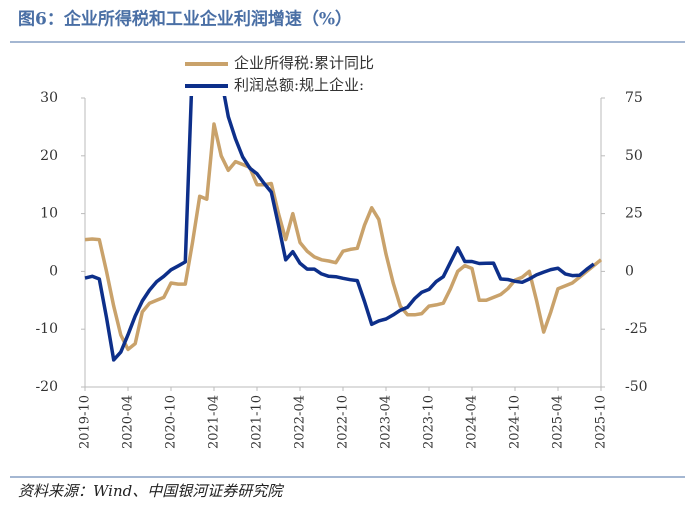 This screenshot has height=506, width=695. What do you see at coordinates (636, 329) in the screenshot?
I see `y2-tick-label: -25` at bounding box center [636, 329].